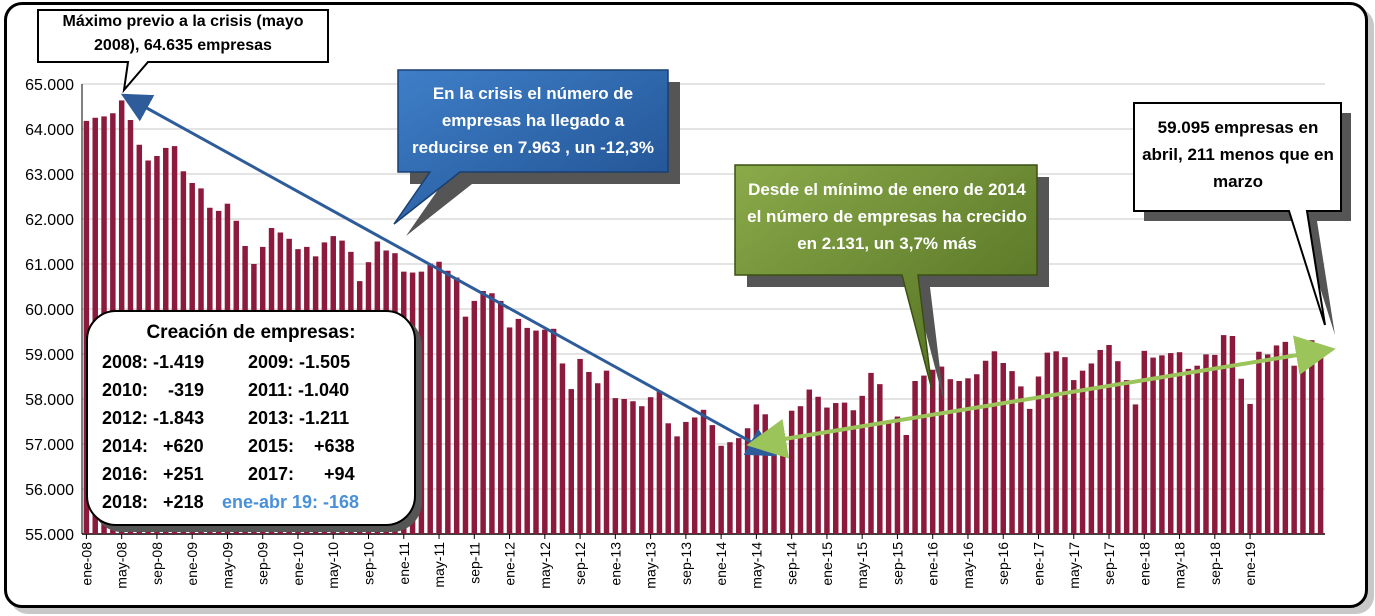  I want to click on x-tick-label: ene-16, so click(933, 564).